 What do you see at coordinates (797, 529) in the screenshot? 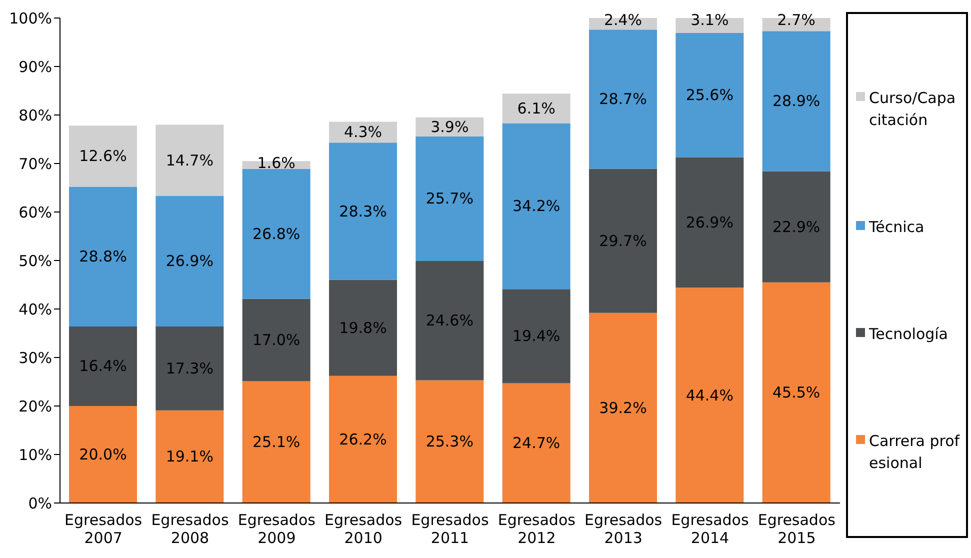
I see `x-tick-label: Egresados 2015` at bounding box center [797, 529].